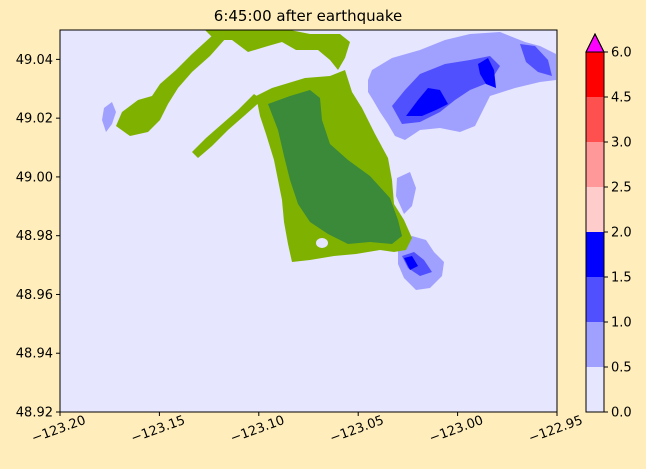 Image resolution: width=646 pixels, height=469 pixels. I want to click on wave-zone-coast, so click(406, 193).